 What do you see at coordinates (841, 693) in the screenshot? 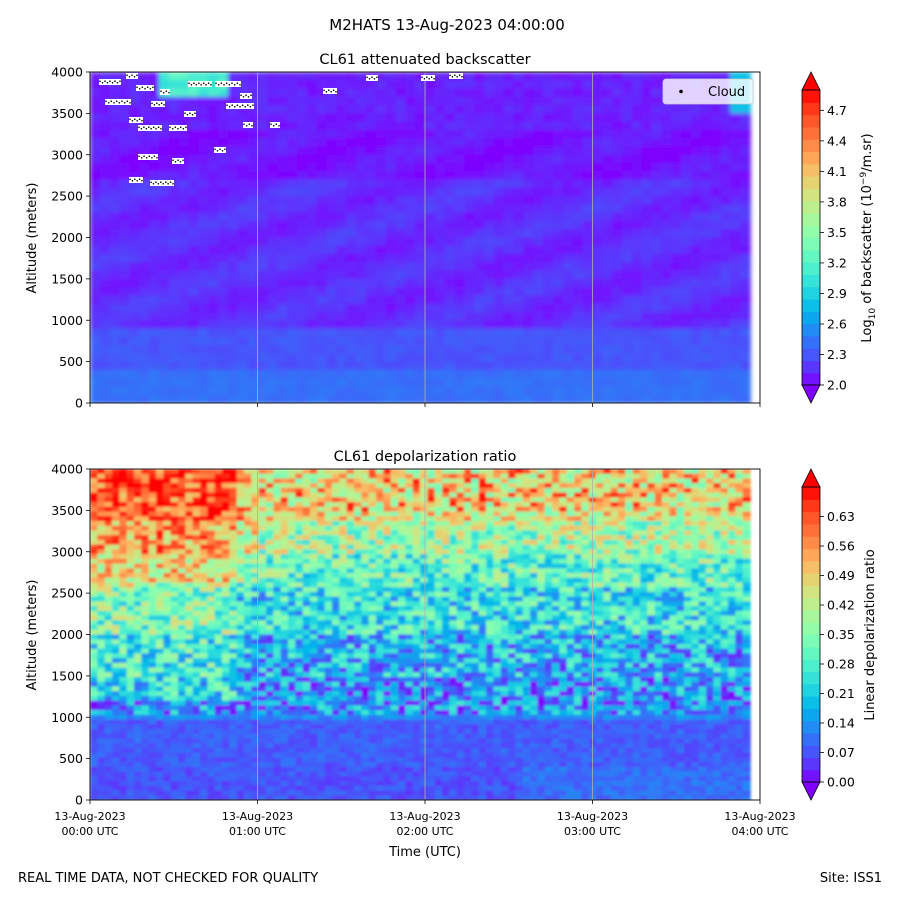
I see `colorbar-tick-label: 0.21` at bounding box center [841, 693].